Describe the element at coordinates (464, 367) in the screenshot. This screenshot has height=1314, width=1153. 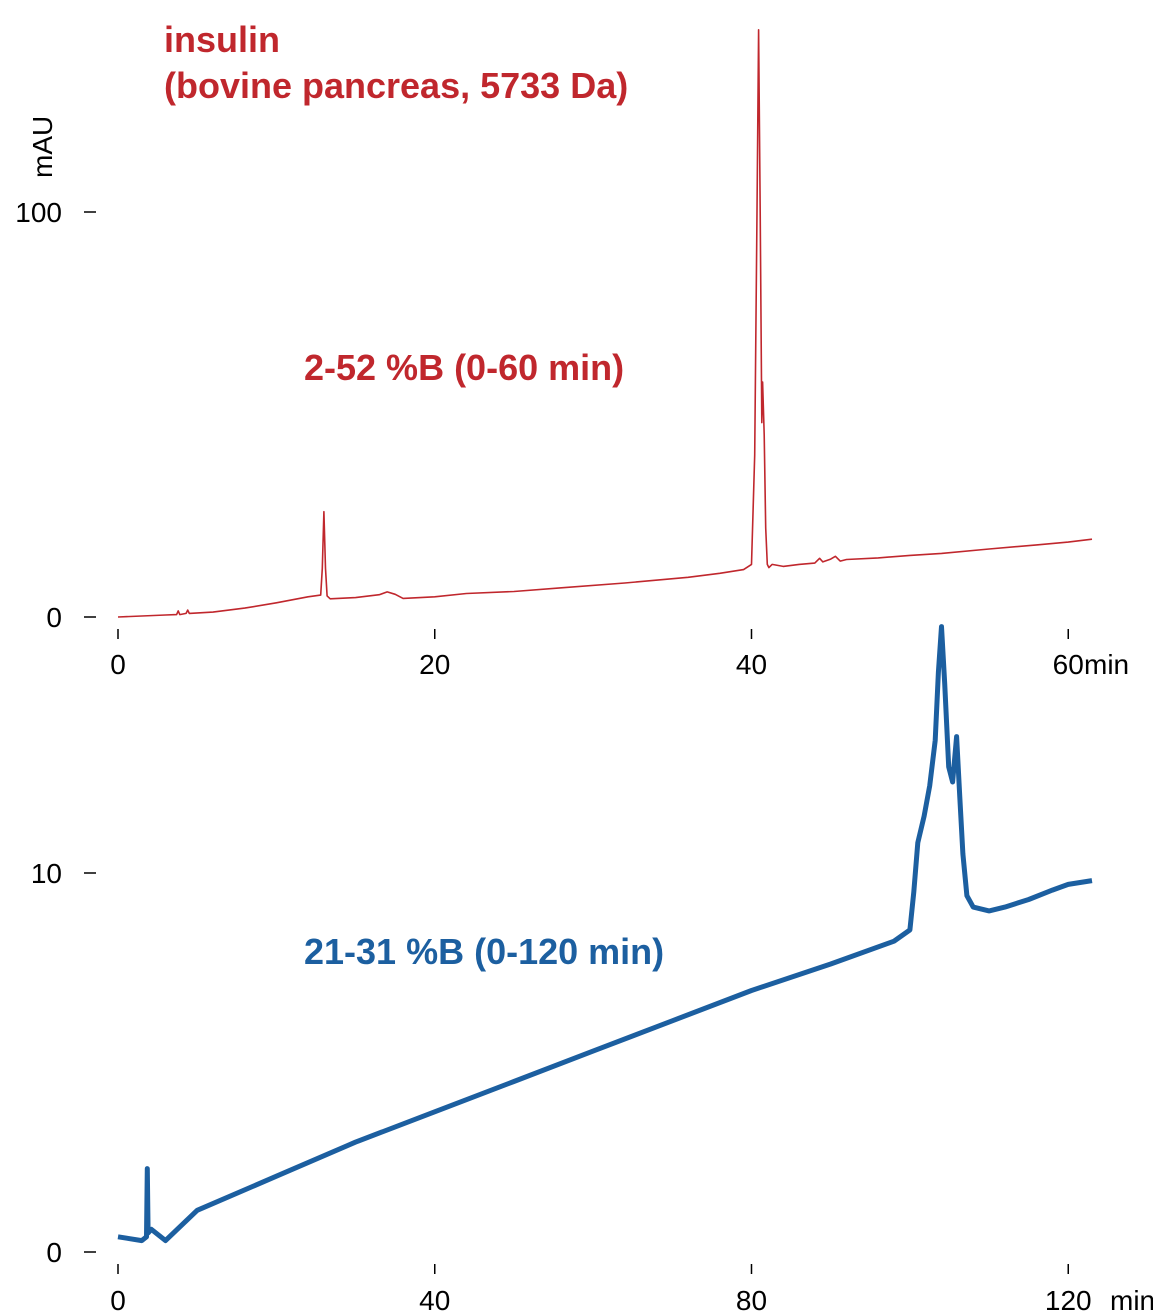
I see `gradient-annotation-top: 2-52 %B (0-60 min)` at that location.